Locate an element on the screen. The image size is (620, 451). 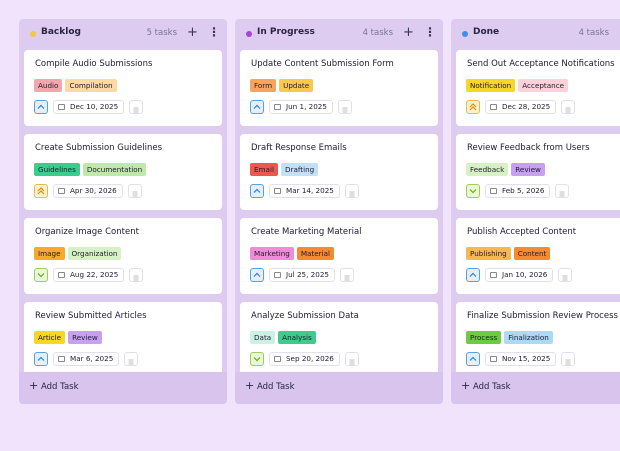
plus-icon: + is located at coordinates (466, 385).